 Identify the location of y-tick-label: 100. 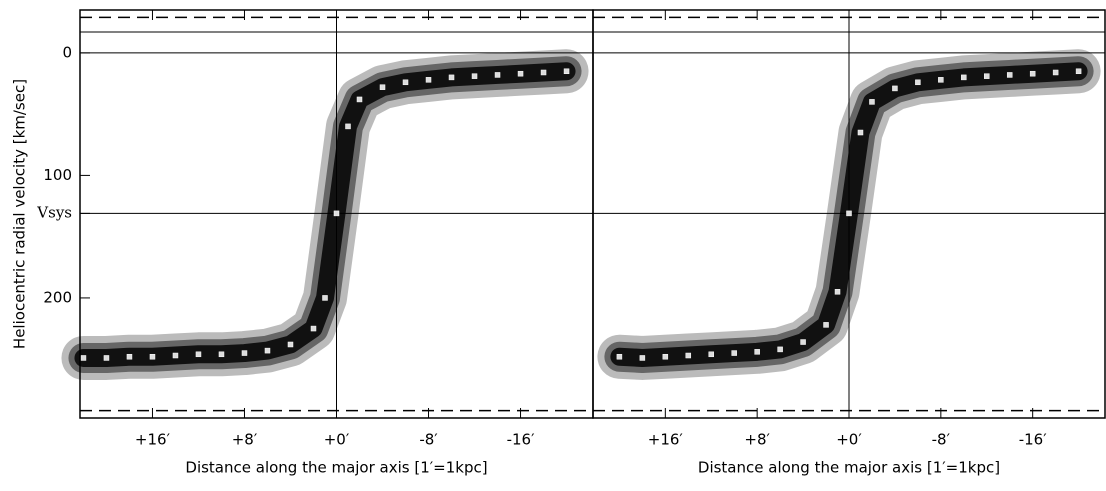
(57, 175).